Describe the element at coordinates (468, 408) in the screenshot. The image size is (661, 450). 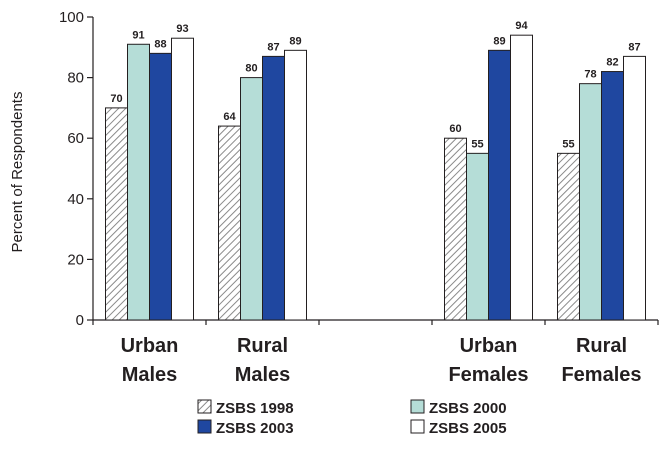
I see `legend-label: ZSBS 2000` at that location.